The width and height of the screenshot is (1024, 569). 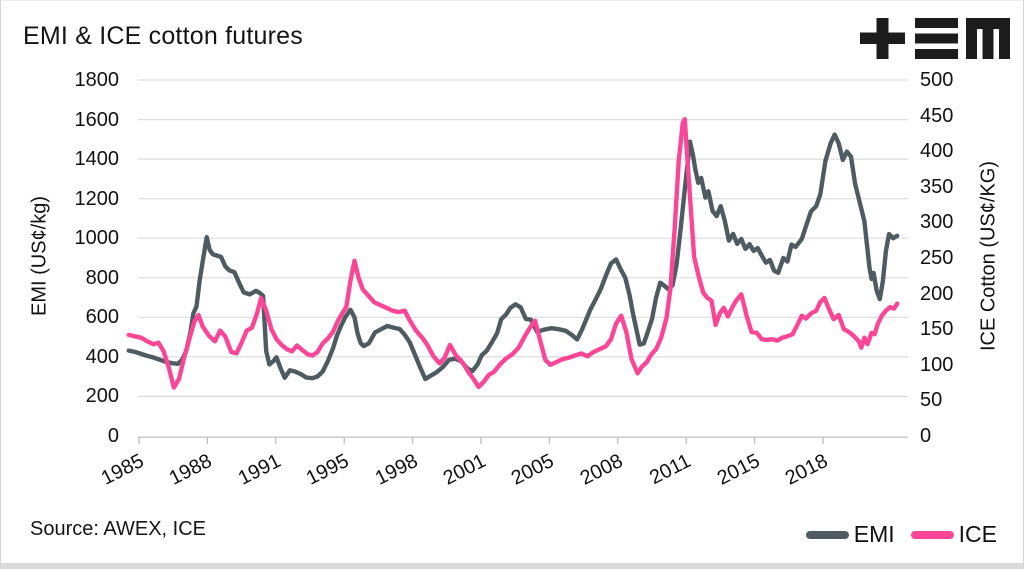 What do you see at coordinates (926, 436) in the screenshot?
I see `y-right-tick-label: 0` at bounding box center [926, 436].